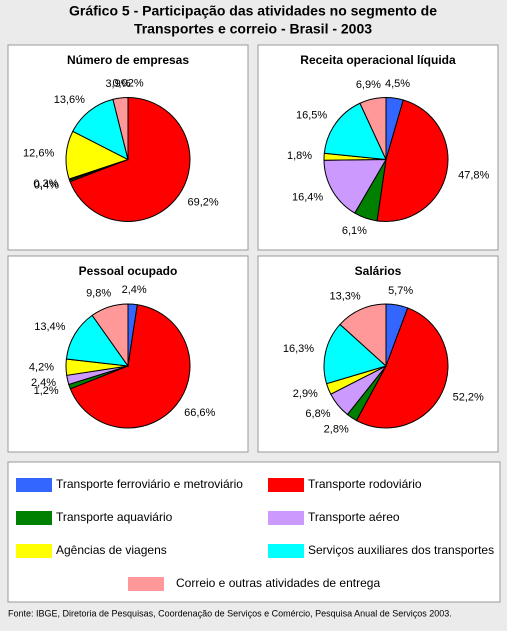 The height and width of the screenshot is (631, 507). I want to click on legend-label: Transporte aquaviário, so click(114, 517).